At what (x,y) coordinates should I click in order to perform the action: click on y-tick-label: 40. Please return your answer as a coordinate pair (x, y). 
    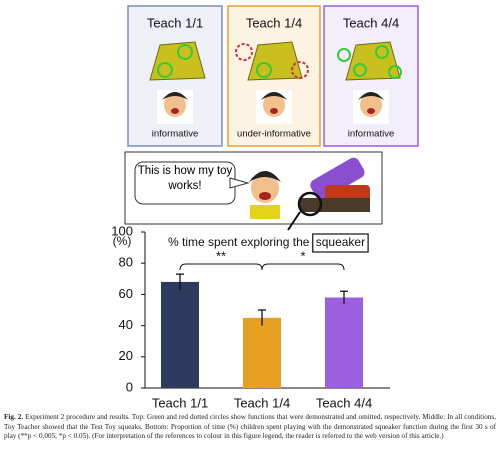
    Looking at the image, I should click on (126, 324).